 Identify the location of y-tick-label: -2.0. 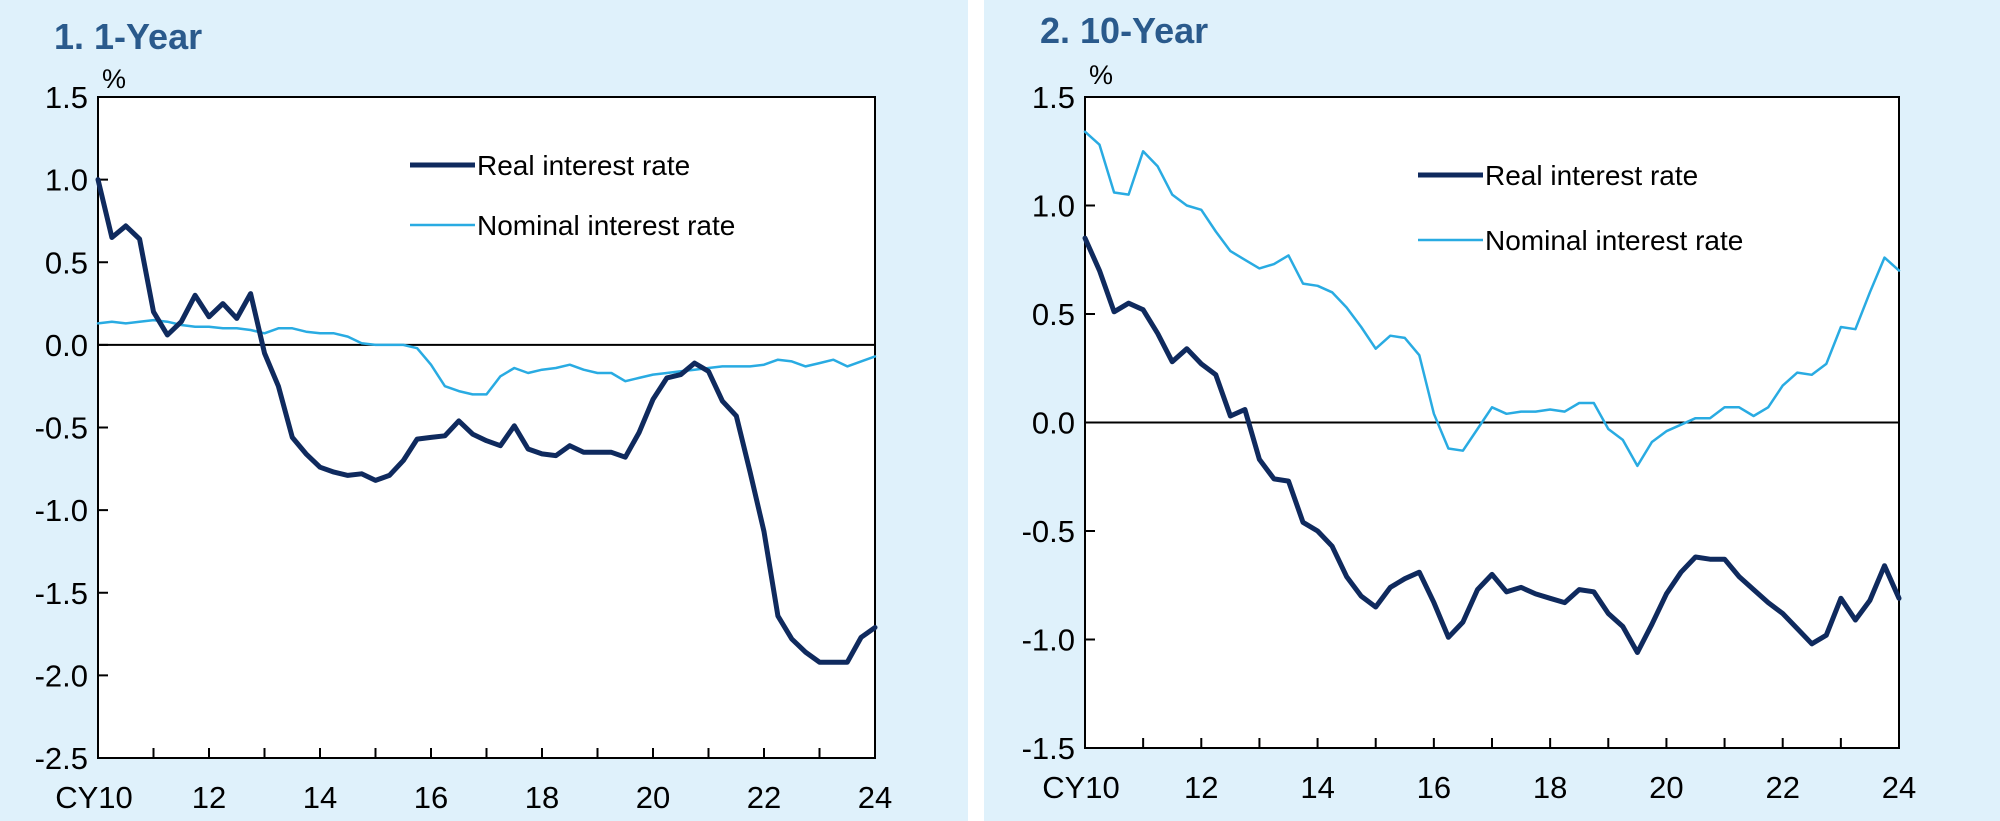
(61, 675).